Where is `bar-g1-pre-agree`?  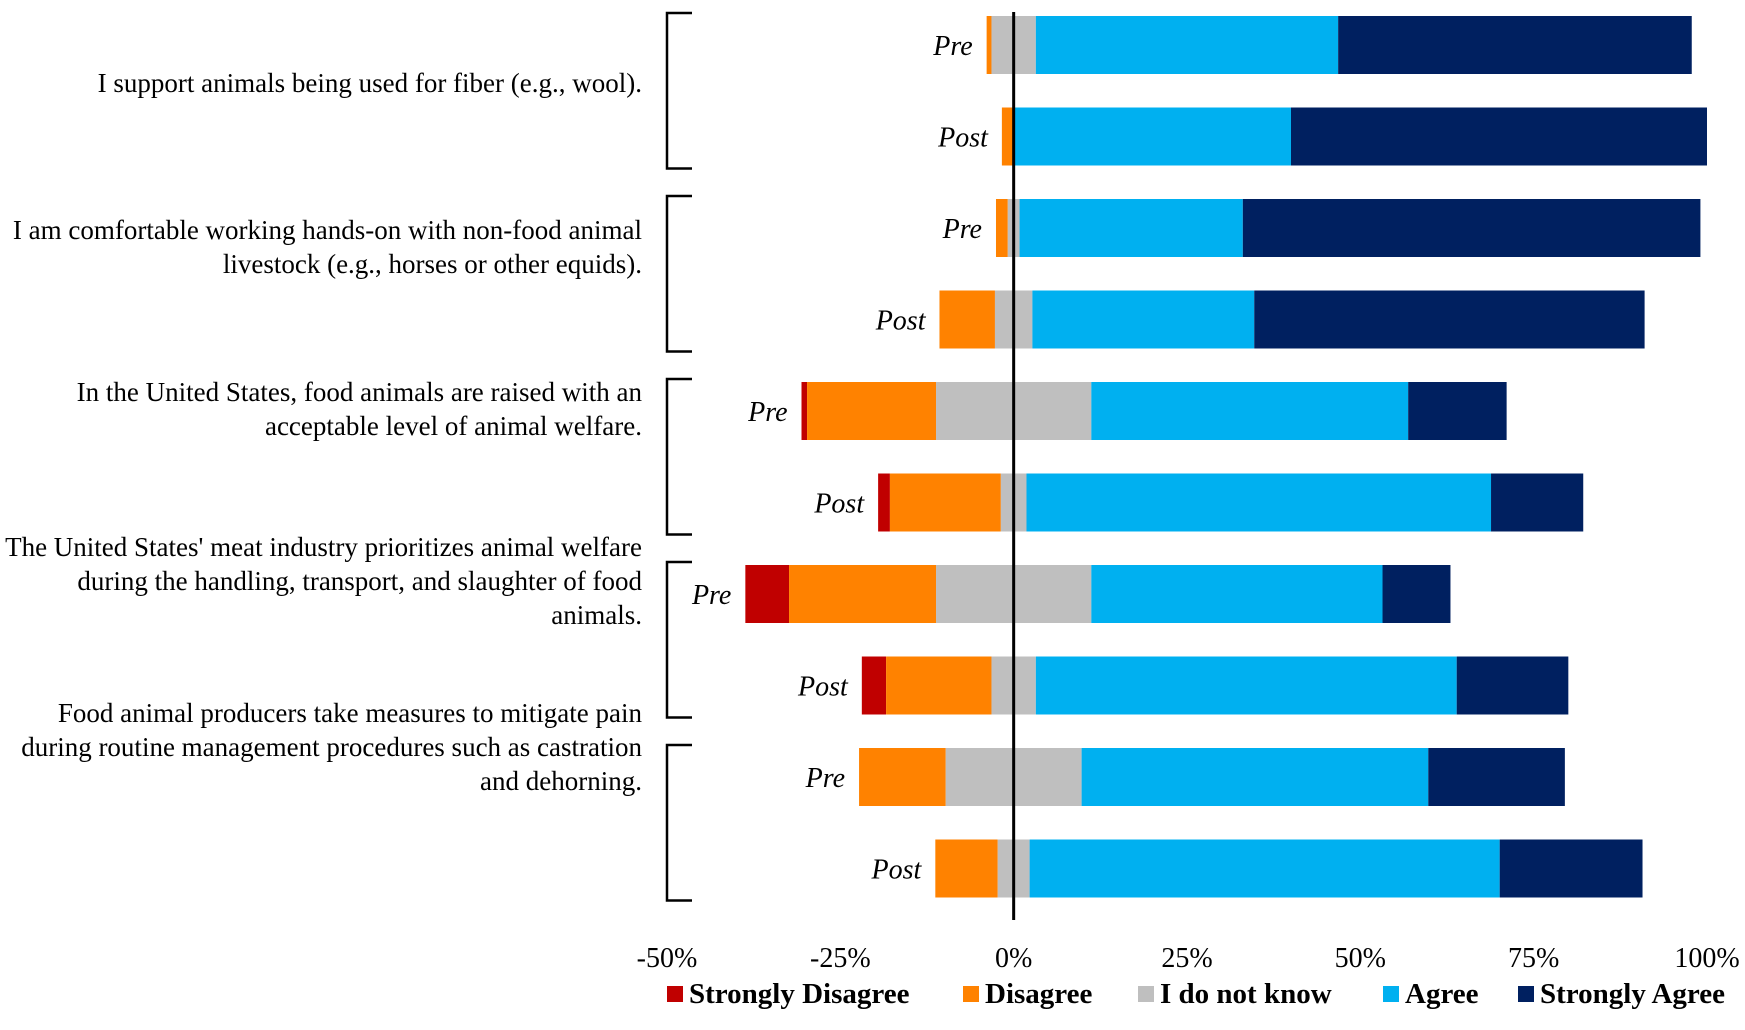
bar-g1-pre-agree is located at coordinates (1187, 45).